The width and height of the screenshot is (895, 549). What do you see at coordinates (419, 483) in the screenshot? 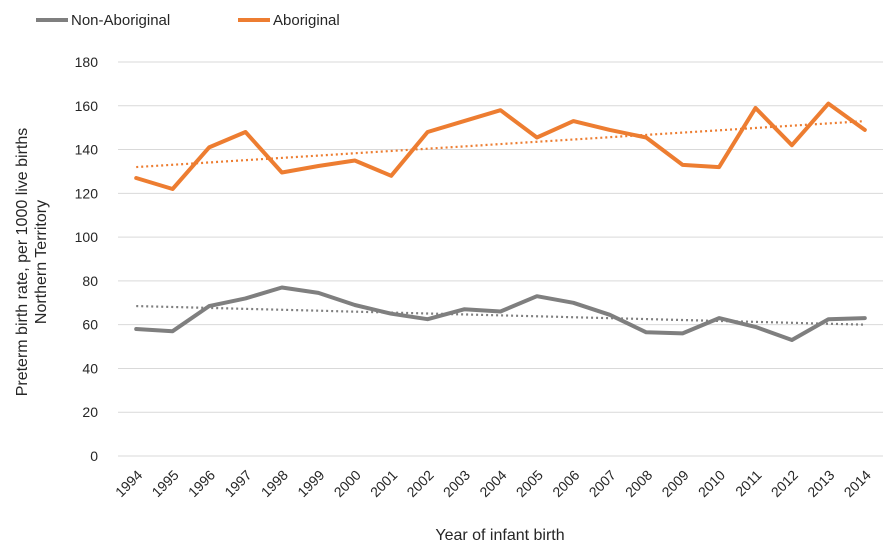
I see `x-tick-label: 2002` at bounding box center [419, 483].